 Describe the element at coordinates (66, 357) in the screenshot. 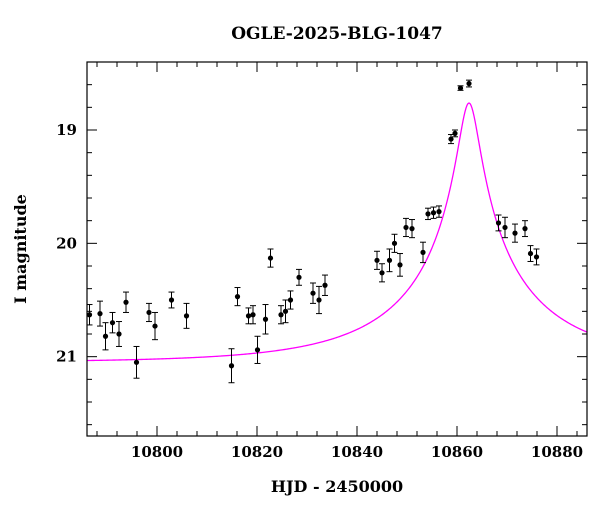

I see `y-tick-label: 21` at that location.